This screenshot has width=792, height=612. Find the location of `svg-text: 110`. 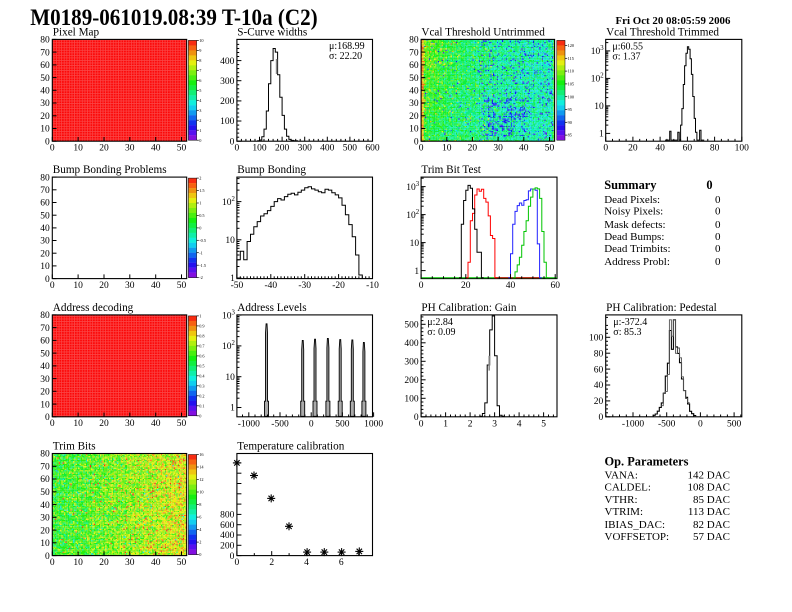

svg-text: 110 is located at coordinates (571, 71).